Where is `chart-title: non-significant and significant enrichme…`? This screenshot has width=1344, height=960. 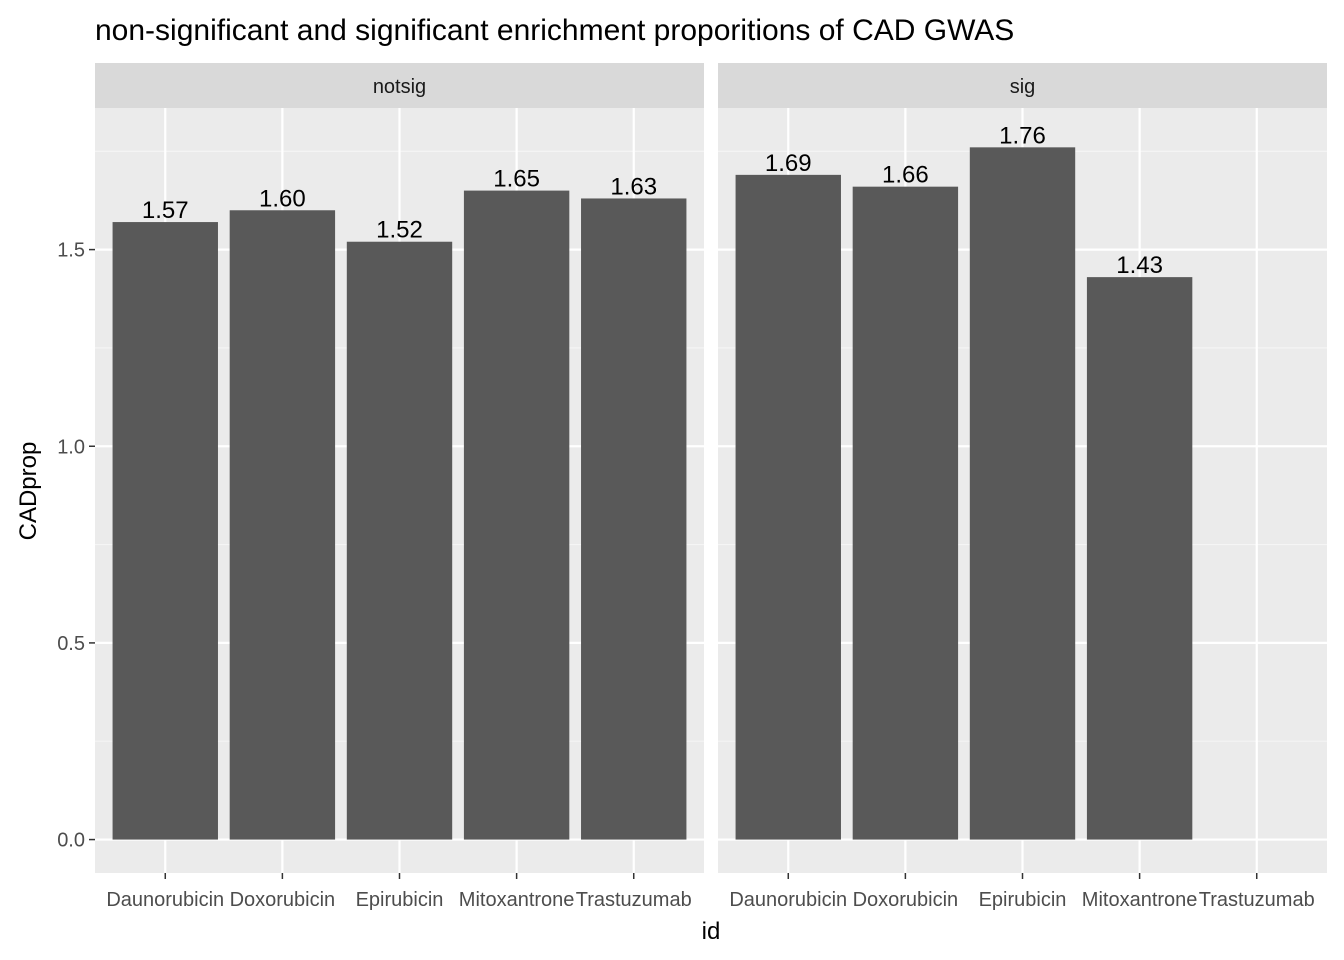 chart-title: non-significant and significant enrichme… is located at coordinates (554, 30).